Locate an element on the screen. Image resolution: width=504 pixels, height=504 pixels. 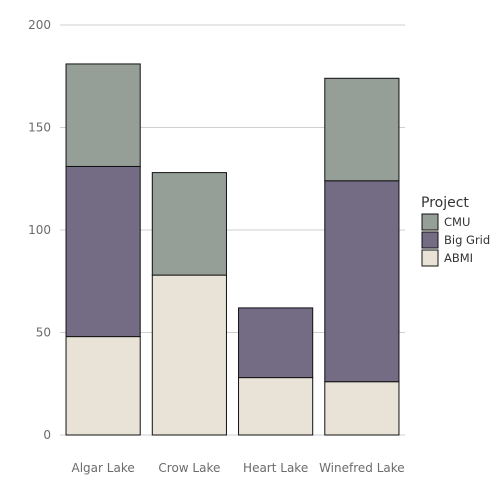
bar-heart-lake-abmi is located at coordinates (276, 406).